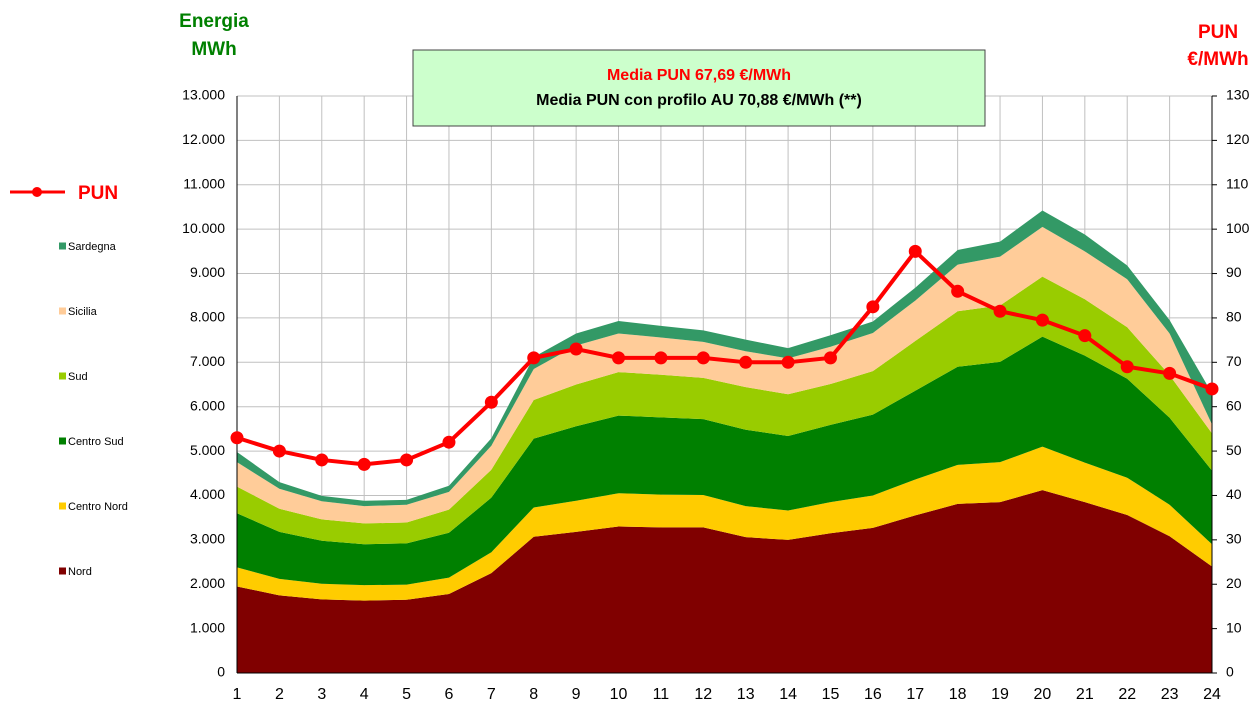  I want to click on y2-tick-label: 110, so click(1237, 183).